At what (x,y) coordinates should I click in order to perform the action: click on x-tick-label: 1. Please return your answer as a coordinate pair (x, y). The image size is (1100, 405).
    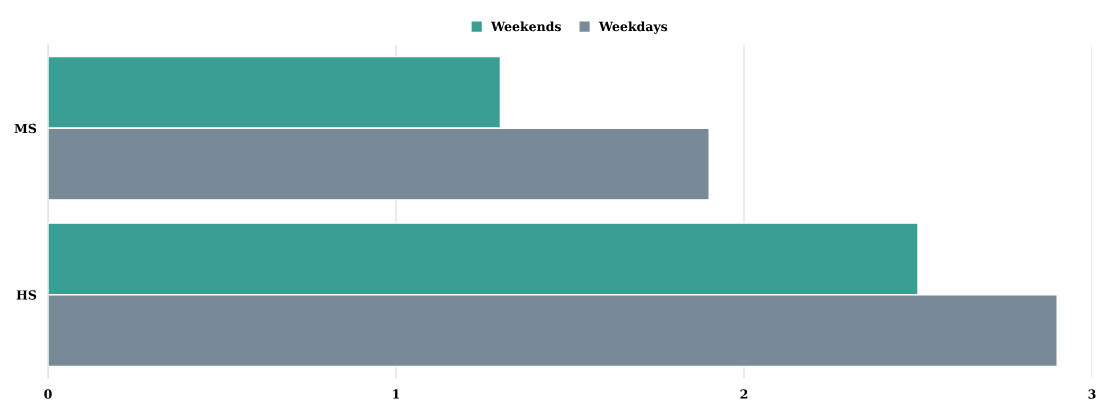
    Looking at the image, I should click on (396, 394).